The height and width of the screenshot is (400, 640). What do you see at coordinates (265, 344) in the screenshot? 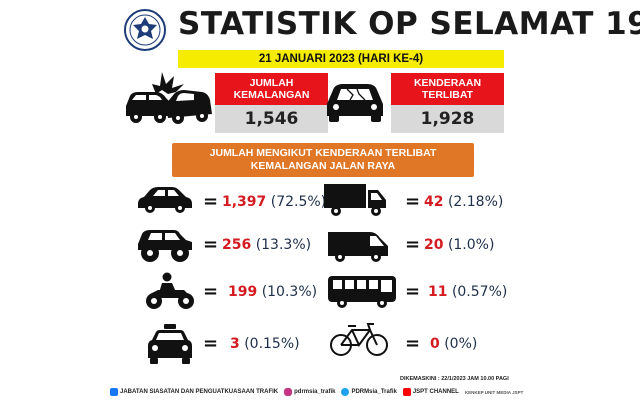
I see `taxi-value: 3 (0.15%)` at bounding box center [265, 344].